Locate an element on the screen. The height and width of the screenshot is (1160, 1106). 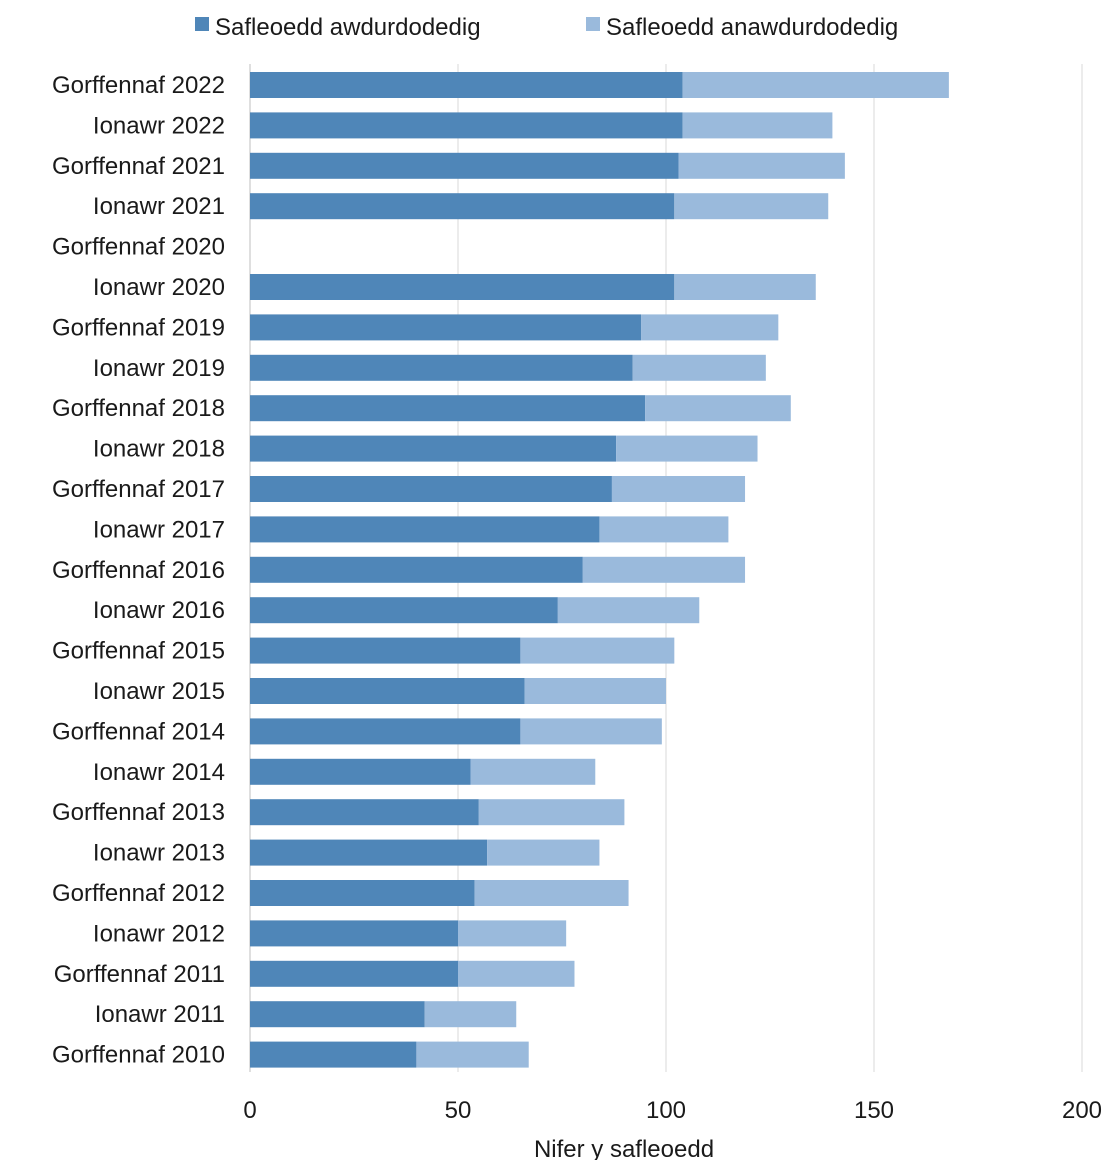
category-label: Gorffennaf 2014 is located at coordinates (138, 731).